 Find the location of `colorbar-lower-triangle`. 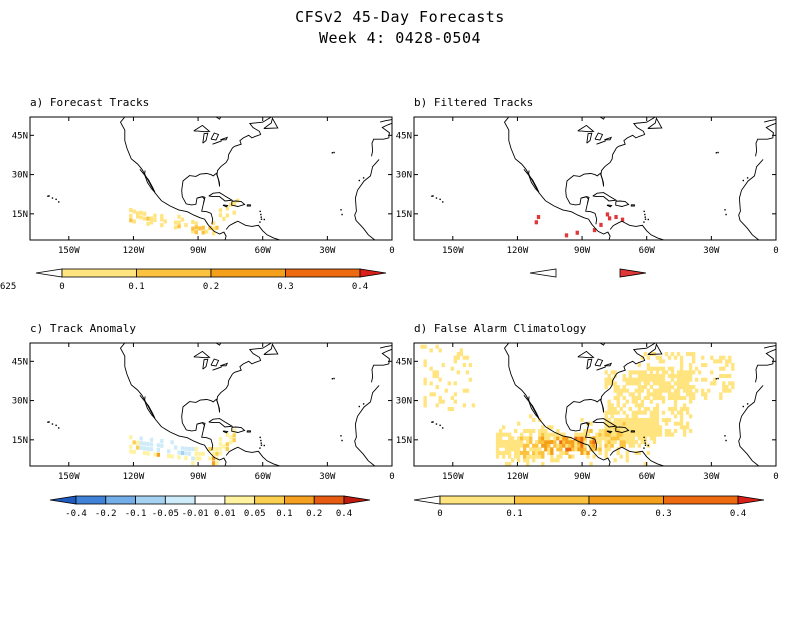

colorbar-lower-triangle is located at coordinates (63, 500).